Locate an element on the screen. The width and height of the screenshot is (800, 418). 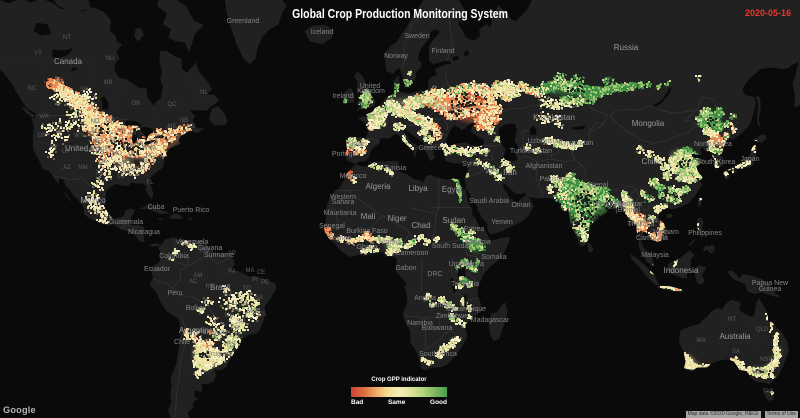
svg-text: RS is located at coordinates (231, 345).